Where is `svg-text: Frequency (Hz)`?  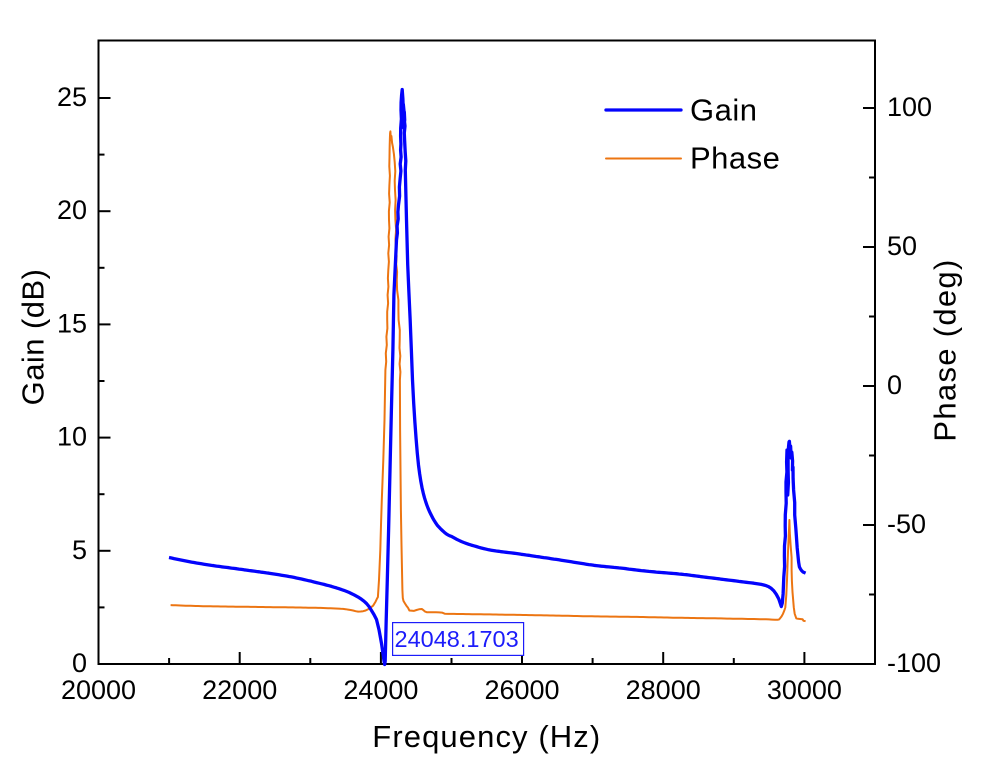 svg-text: Frequency (Hz) is located at coordinates (486, 736).